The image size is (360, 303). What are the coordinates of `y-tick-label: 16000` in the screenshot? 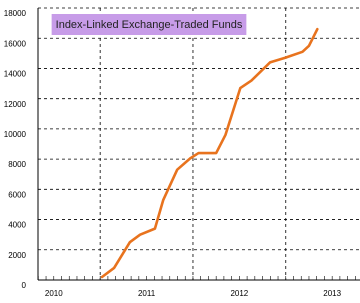 It's located at (15, 43).